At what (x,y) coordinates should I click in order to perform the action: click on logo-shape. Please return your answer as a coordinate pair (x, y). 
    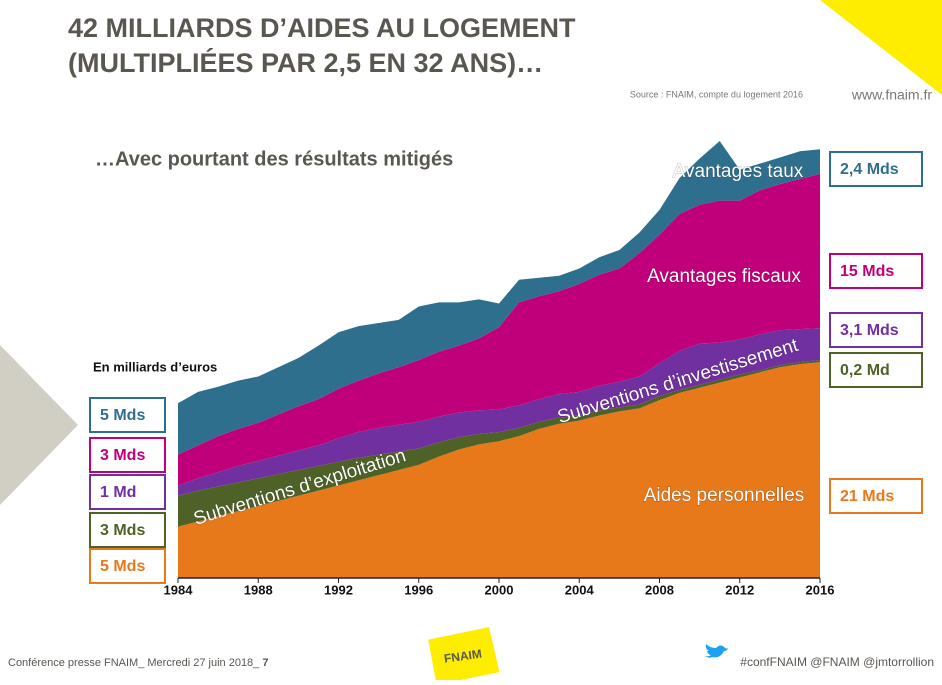
    Looking at the image, I should click on (464, 656).